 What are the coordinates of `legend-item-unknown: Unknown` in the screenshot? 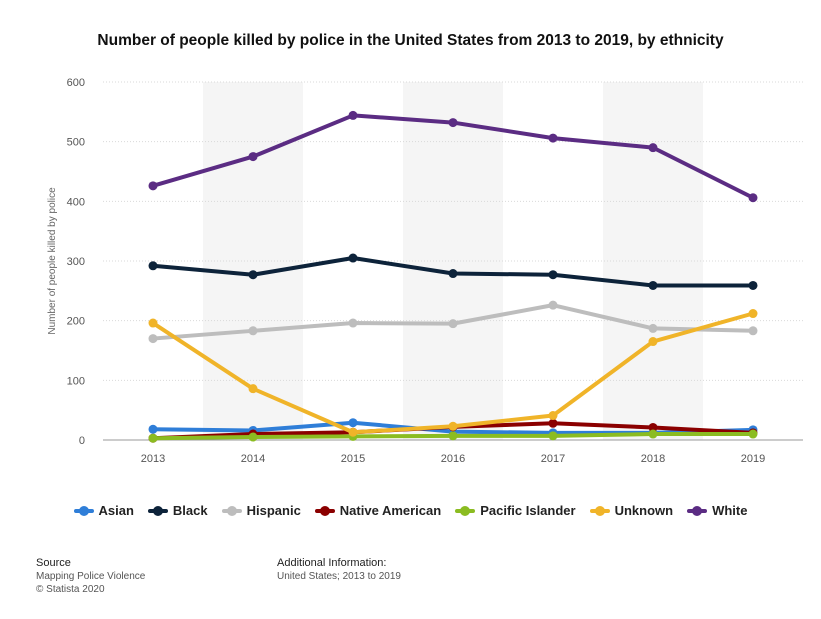 It's located at (631, 510).